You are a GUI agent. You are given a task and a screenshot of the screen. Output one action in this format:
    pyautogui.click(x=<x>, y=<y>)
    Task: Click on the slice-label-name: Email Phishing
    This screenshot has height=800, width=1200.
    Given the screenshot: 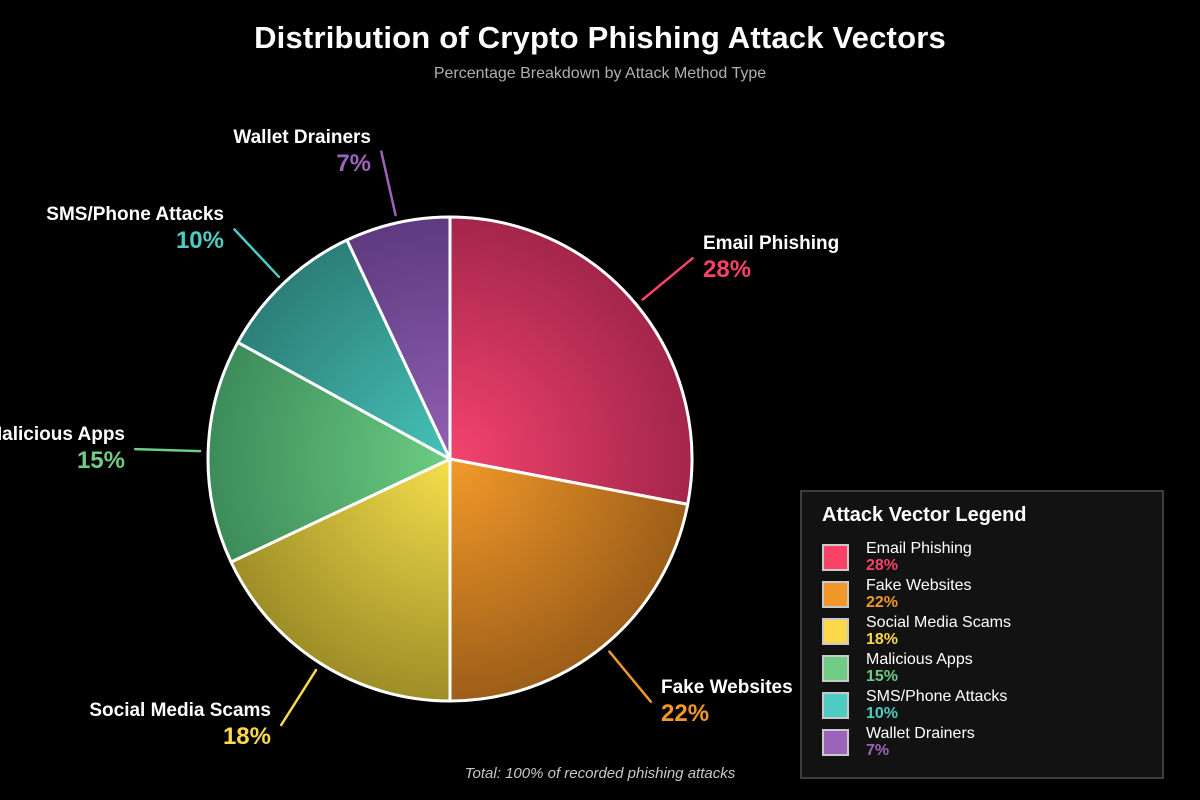 What is the action you would take?
    pyautogui.click(x=771, y=243)
    